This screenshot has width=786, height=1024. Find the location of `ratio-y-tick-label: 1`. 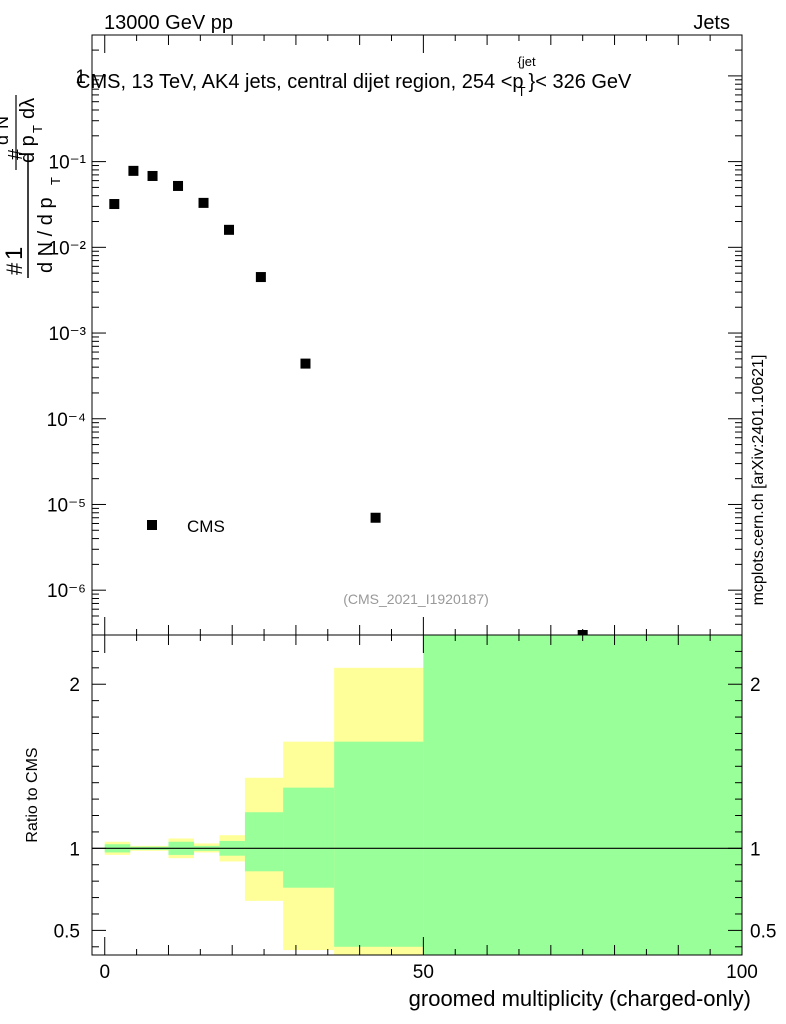

ratio-y-tick-label: 1 is located at coordinates (74, 849).